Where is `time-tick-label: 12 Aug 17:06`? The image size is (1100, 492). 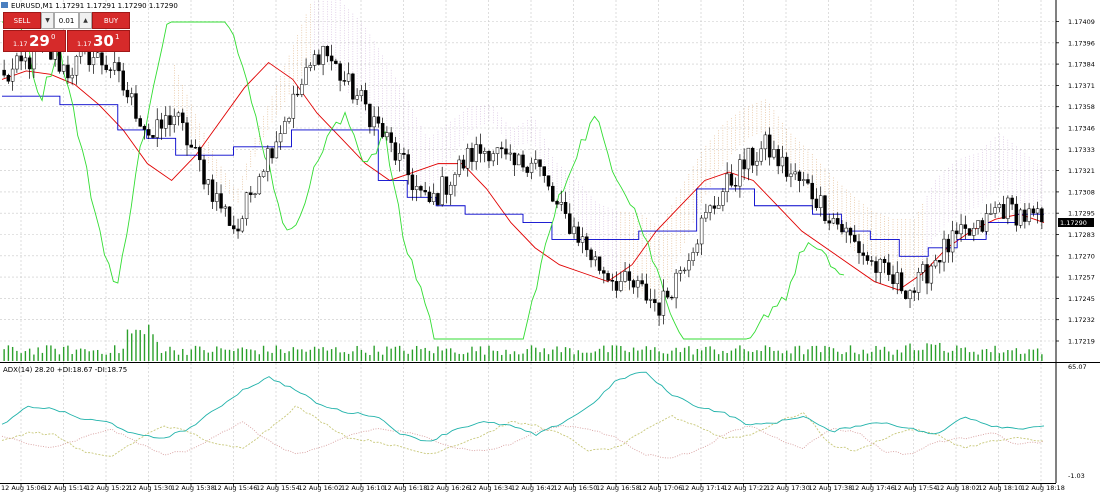 time-tick-label: 12 Aug 17:06 is located at coordinates (661, 488).